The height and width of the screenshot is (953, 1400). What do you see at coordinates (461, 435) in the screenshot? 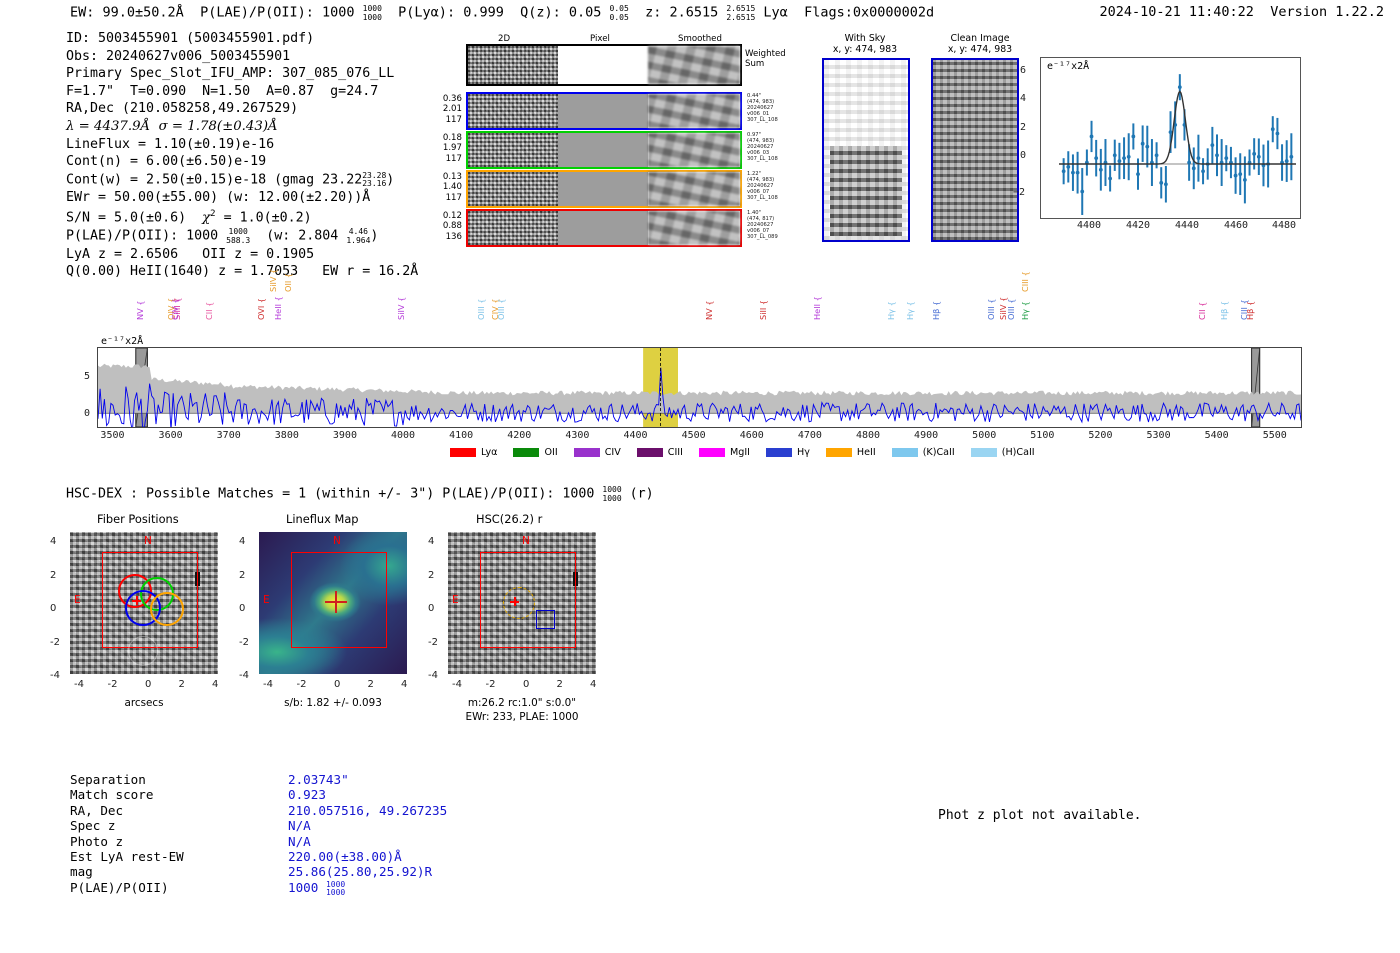
I see `spectrum-xtick: 4100` at bounding box center [461, 435].